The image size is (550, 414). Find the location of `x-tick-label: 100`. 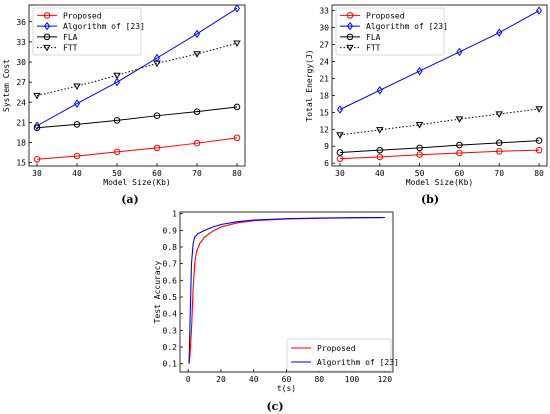

x-tick-label: 100 is located at coordinates (352, 379).